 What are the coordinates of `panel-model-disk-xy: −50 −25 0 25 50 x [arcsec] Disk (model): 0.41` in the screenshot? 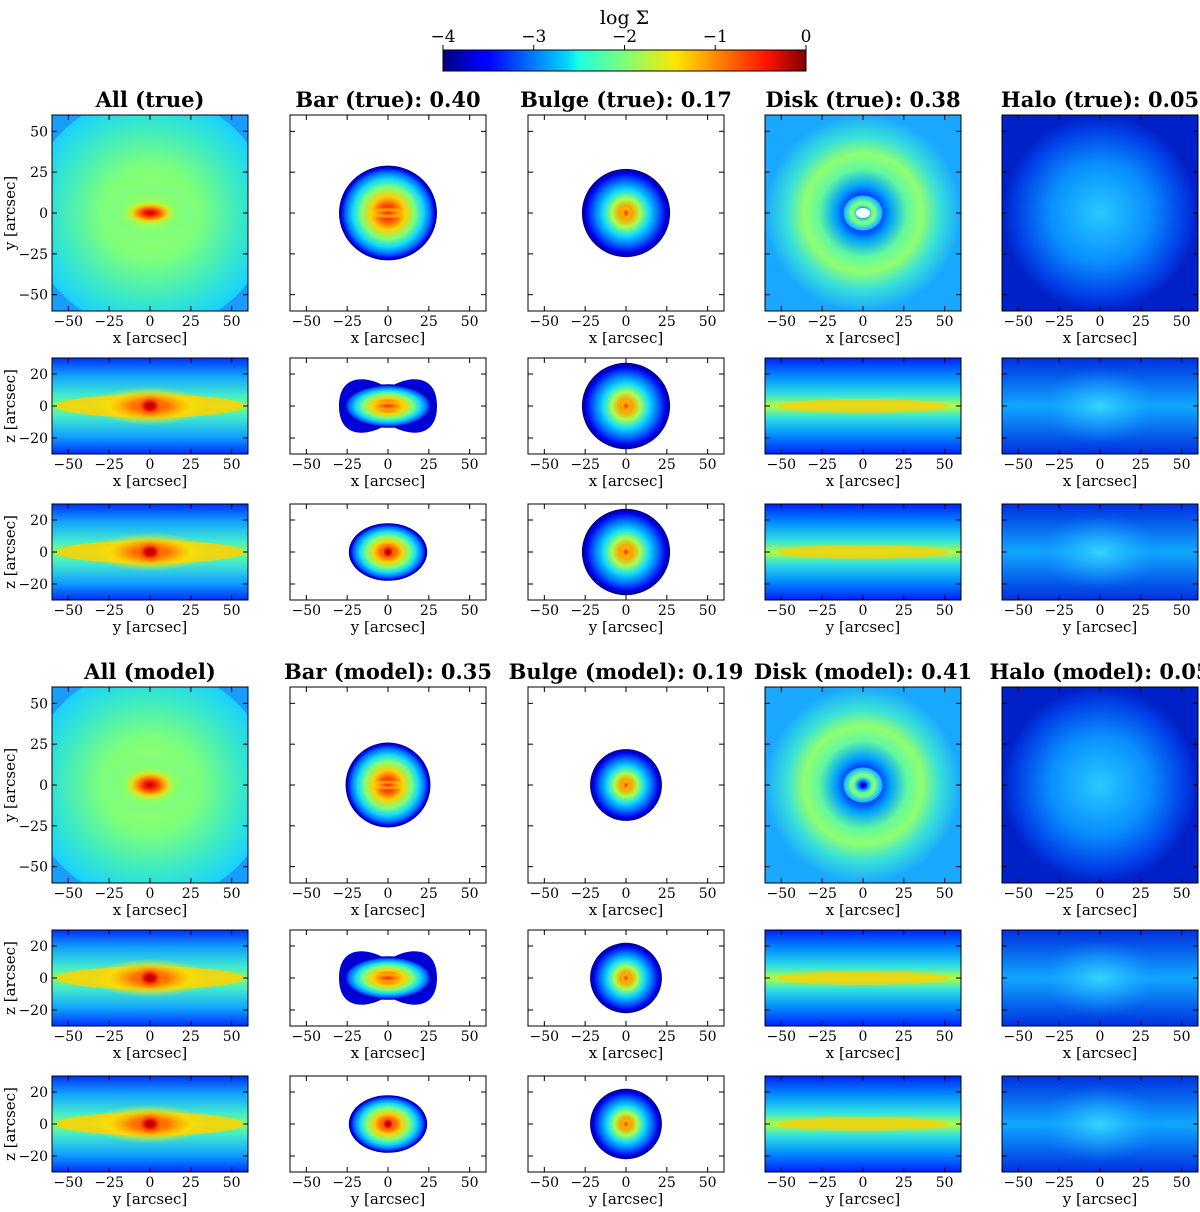 It's located at (863, 789).